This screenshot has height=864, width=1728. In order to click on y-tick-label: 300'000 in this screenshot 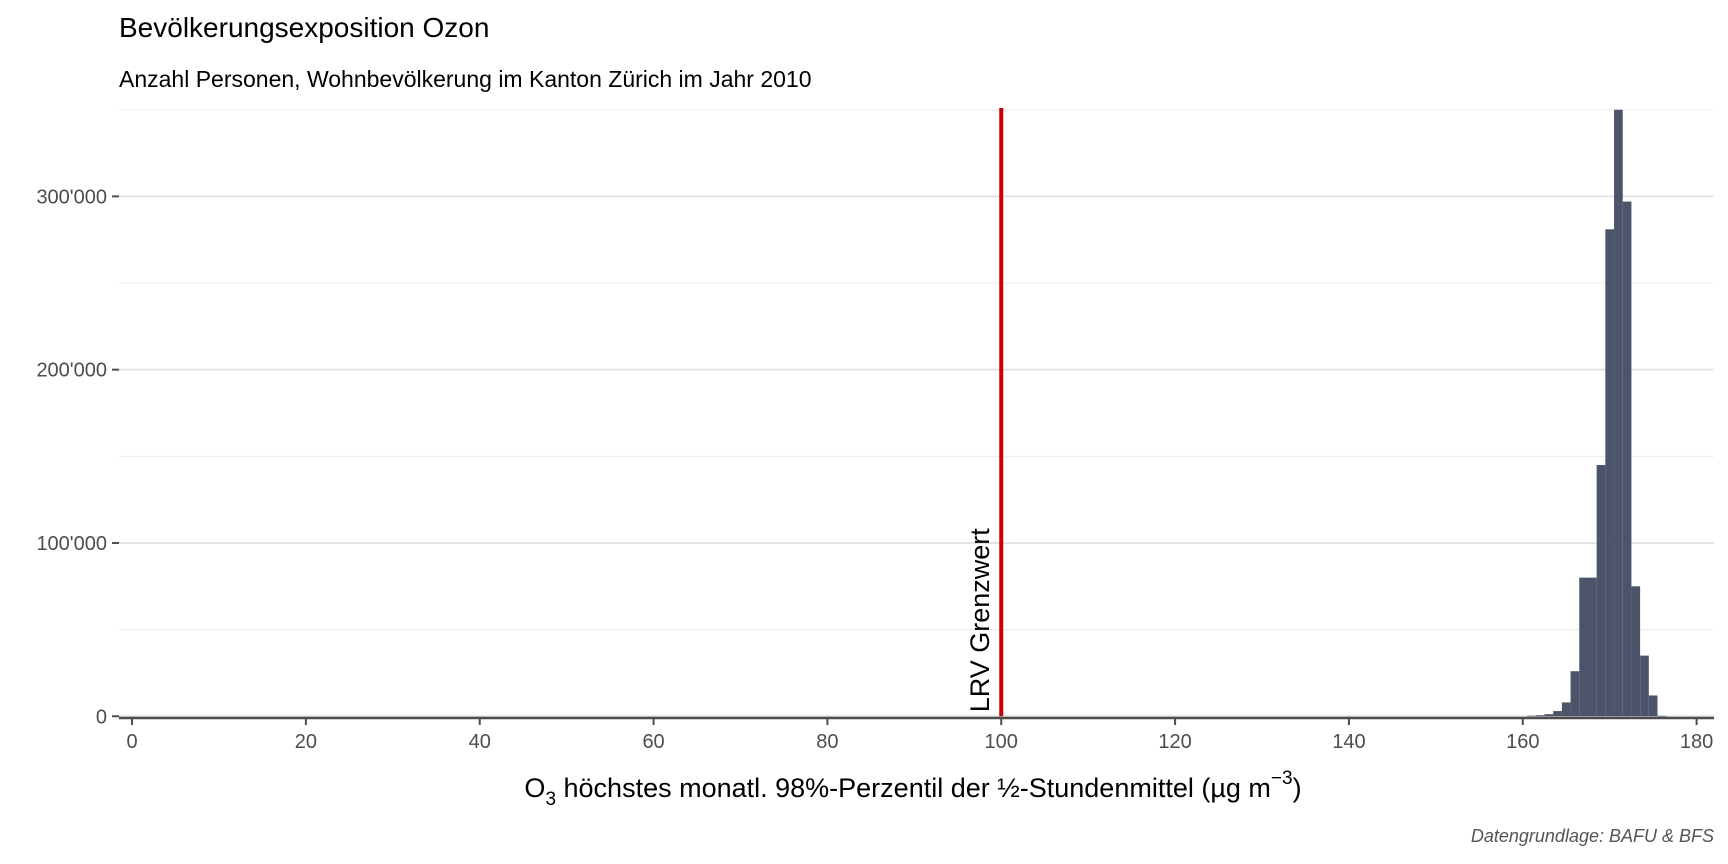, I will do `click(71, 197)`.